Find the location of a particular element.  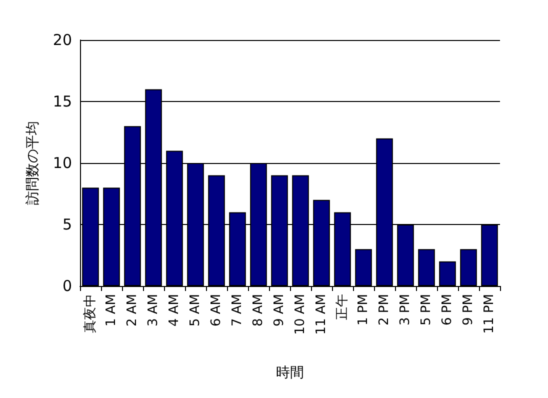

x-tick-label: 11 PM is located at coordinates (489, 314).